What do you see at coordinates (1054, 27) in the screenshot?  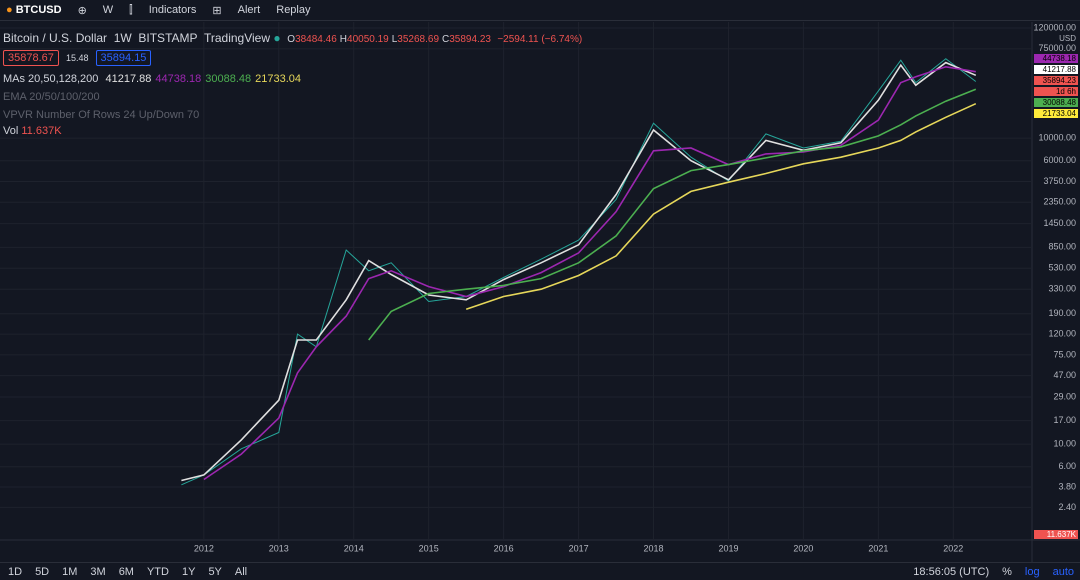 I see `y-tick-label: 120000.00` at bounding box center [1054, 27].